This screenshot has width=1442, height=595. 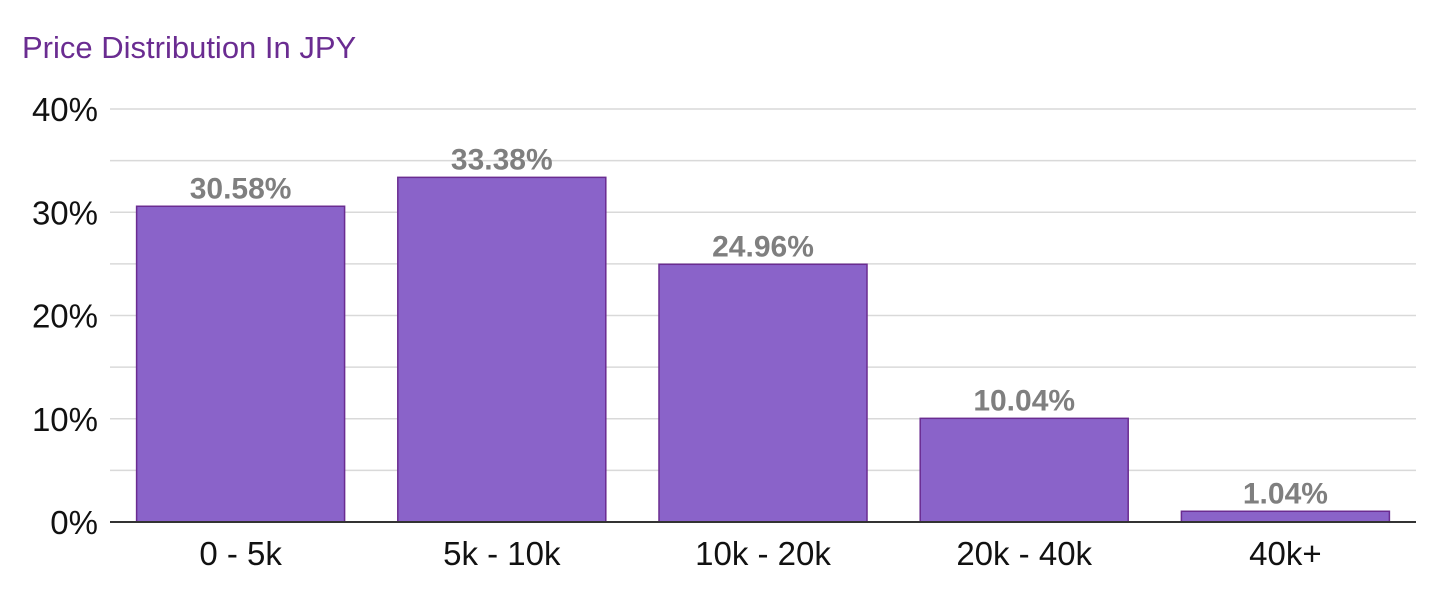 What do you see at coordinates (763, 246) in the screenshot?
I see `bar-data-label: 24.96%` at bounding box center [763, 246].